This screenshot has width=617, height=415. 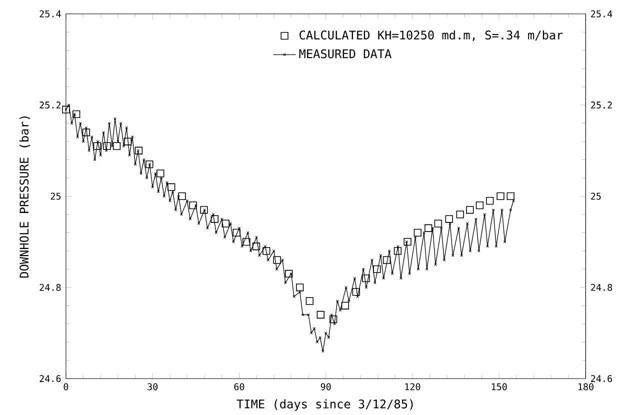 What do you see at coordinates (596, 196) in the screenshot?
I see `y2-tick-label: 25` at bounding box center [596, 196].